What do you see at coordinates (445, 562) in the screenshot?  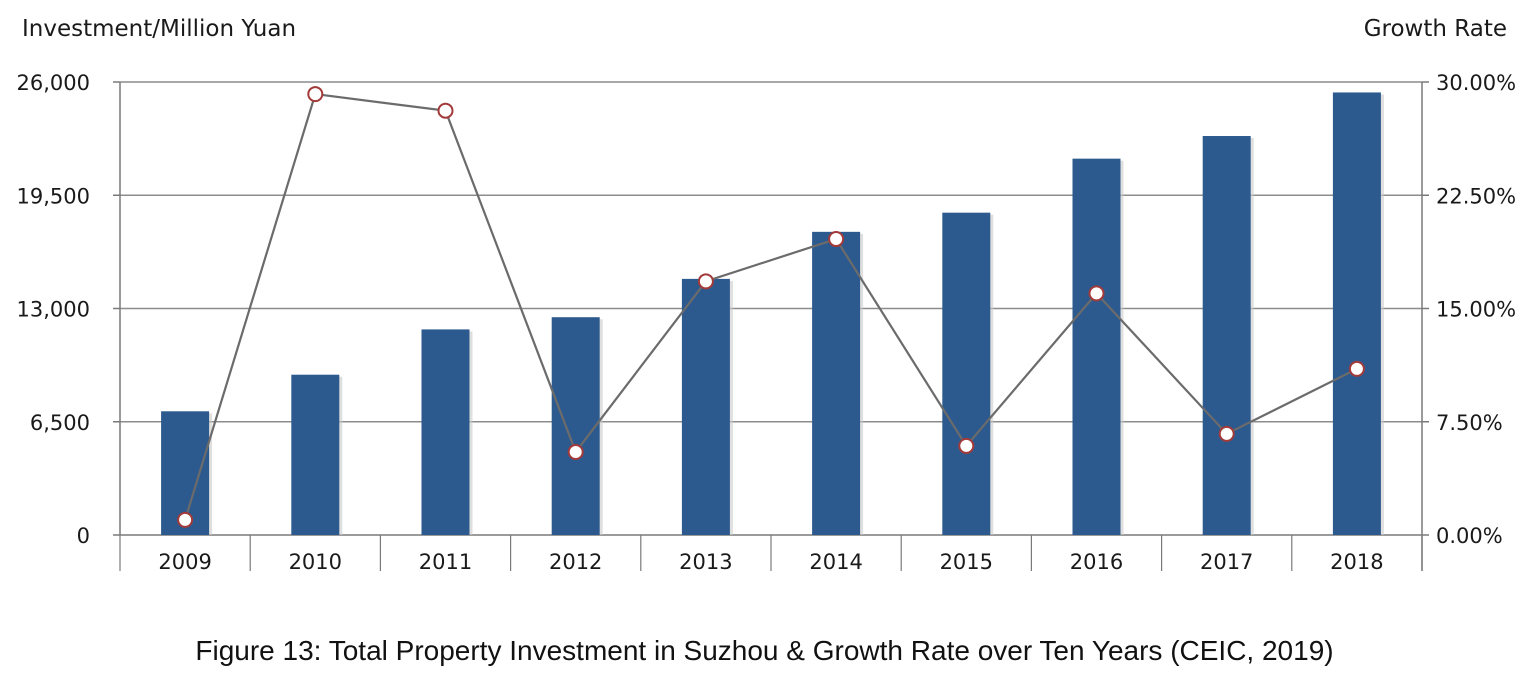 I see `x-tick-label: 2011` at bounding box center [445, 562].